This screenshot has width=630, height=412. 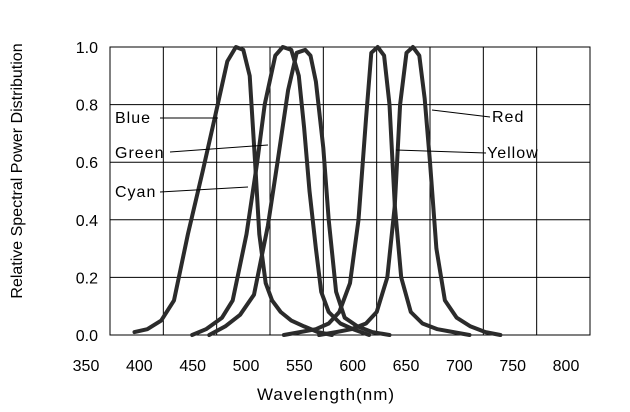 I want to click on annotation-leader-green, so click(x=219, y=148).